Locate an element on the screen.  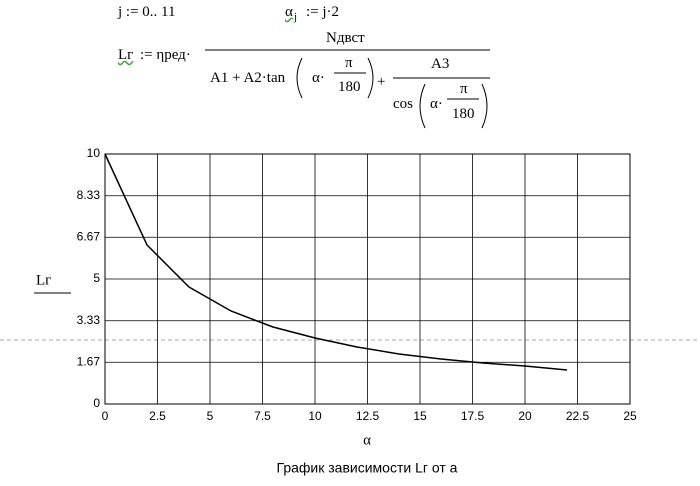
formula-text: Lг is located at coordinates (126, 55).